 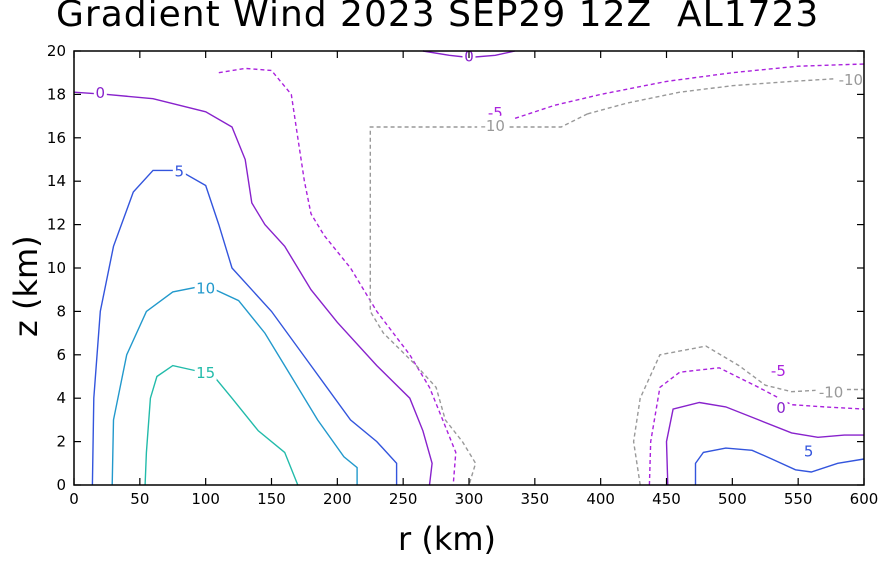 What do you see at coordinates (447, 539) in the screenshot?
I see `x-axis-label: r (km)` at bounding box center [447, 539].